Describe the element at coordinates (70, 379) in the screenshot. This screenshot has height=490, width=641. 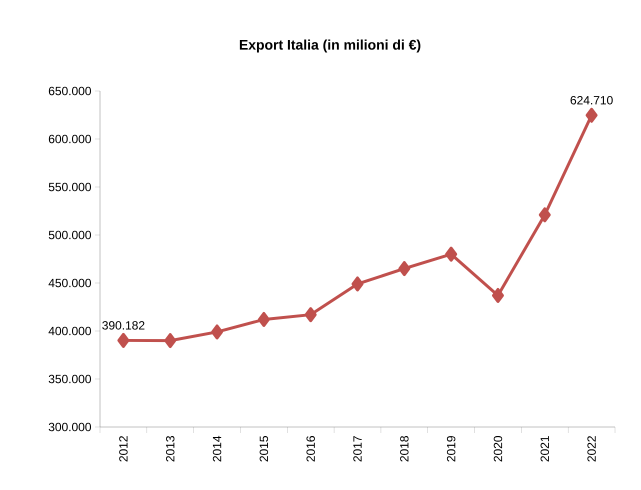
I see `y-tick-label: 350.000` at that location.